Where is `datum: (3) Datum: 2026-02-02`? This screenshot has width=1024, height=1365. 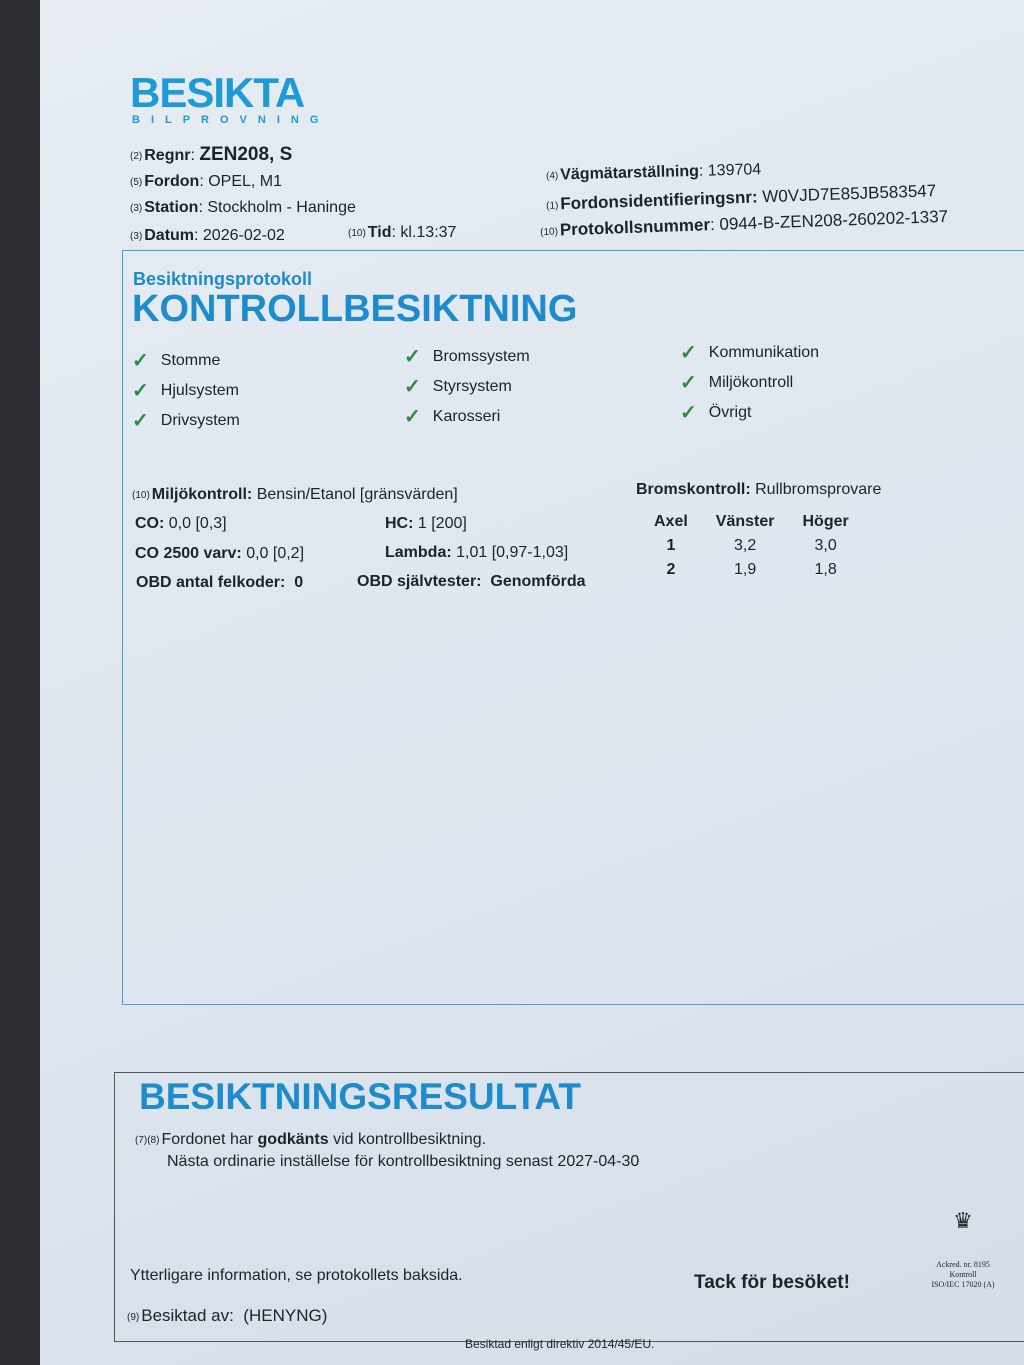 datum: (3) Datum: 2026-02-02 is located at coordinates (207, 235).